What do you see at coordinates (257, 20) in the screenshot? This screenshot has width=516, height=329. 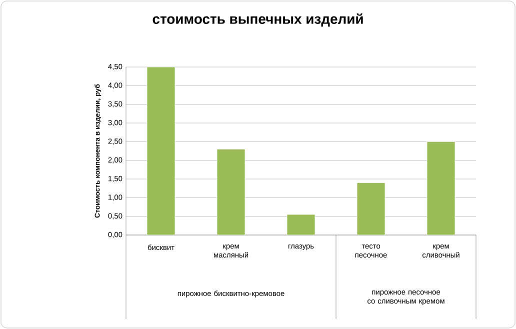 I see `chart-title: стоимость выпечных изделий` at bounding box center [257, 20].